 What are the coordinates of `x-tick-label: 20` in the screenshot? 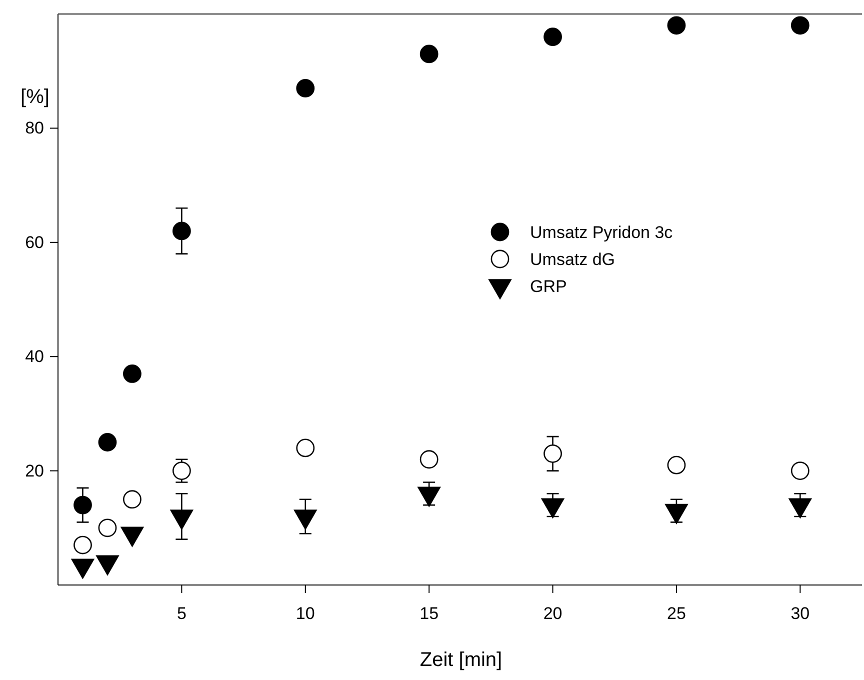 It's located at (552, 614).